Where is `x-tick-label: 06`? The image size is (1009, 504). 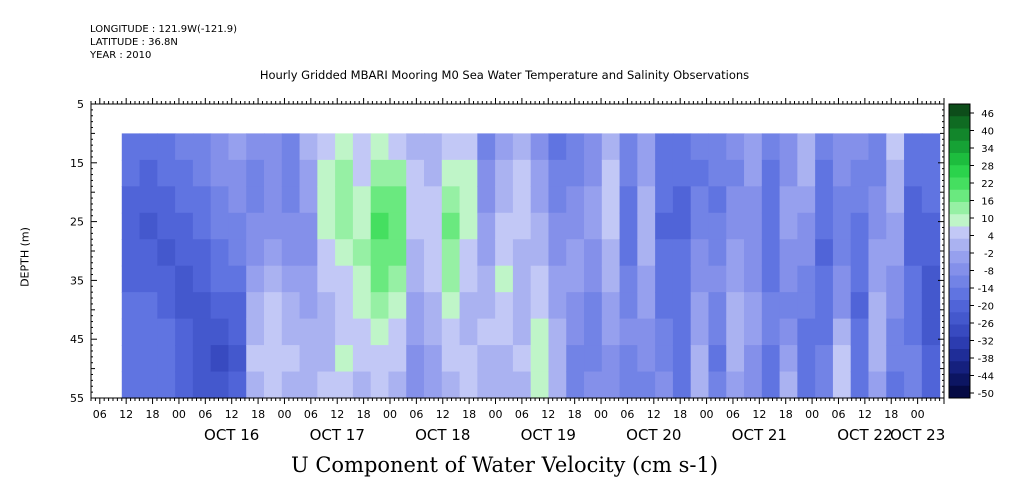
x-tick-label: 06 is located at coordinates (522, 414).